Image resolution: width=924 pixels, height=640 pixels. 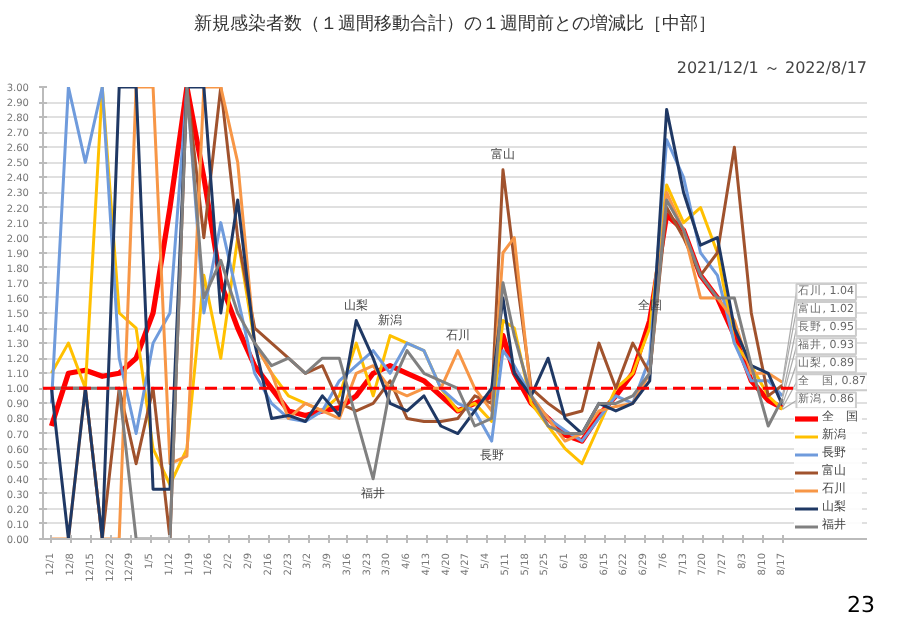 I want to click on chart-subtitle: 2021/12/1 ～ 2022/8/17, so click(x=771, y=68).